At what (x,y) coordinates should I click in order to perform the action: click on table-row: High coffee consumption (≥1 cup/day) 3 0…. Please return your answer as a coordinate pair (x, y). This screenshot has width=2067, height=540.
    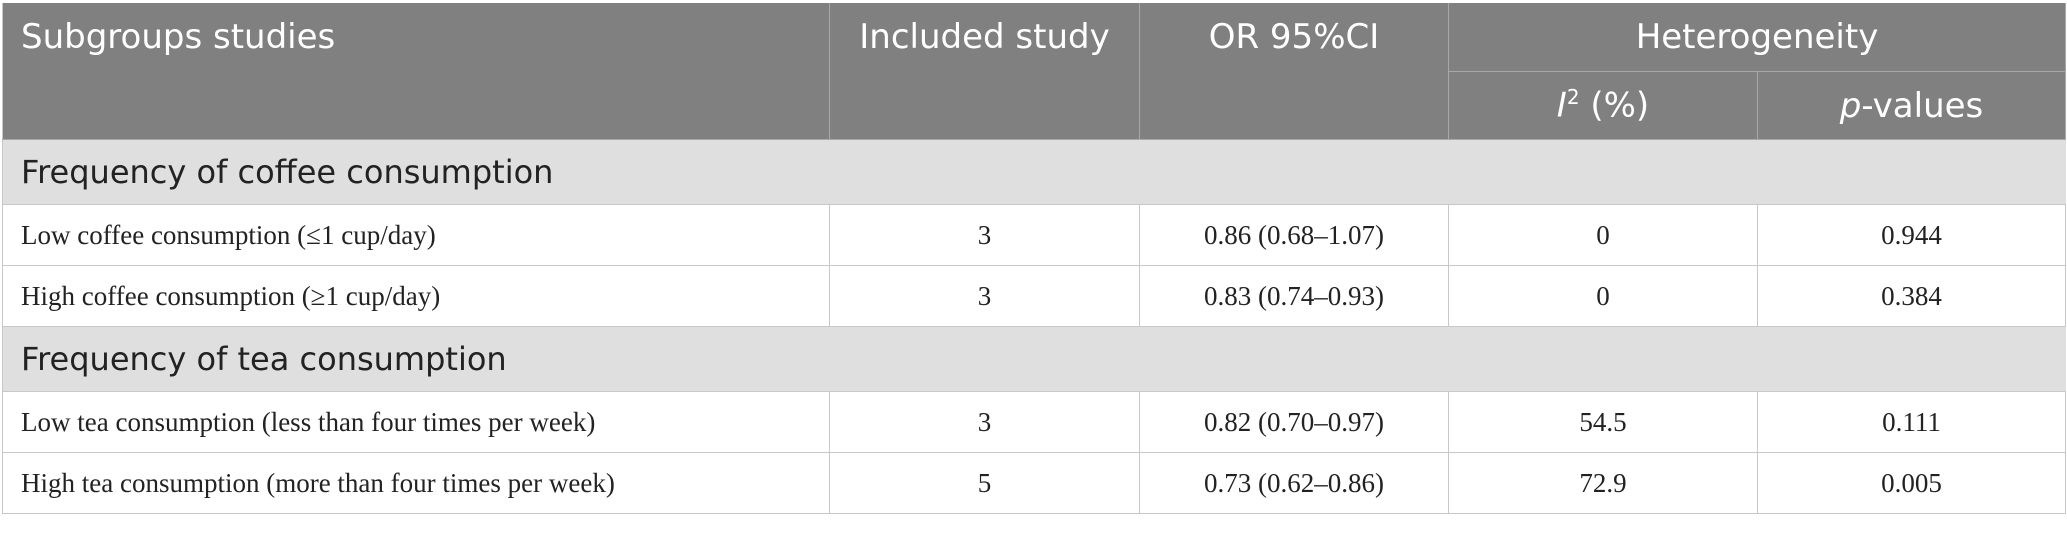
    Looking at the image, I should click on (1034, 296).